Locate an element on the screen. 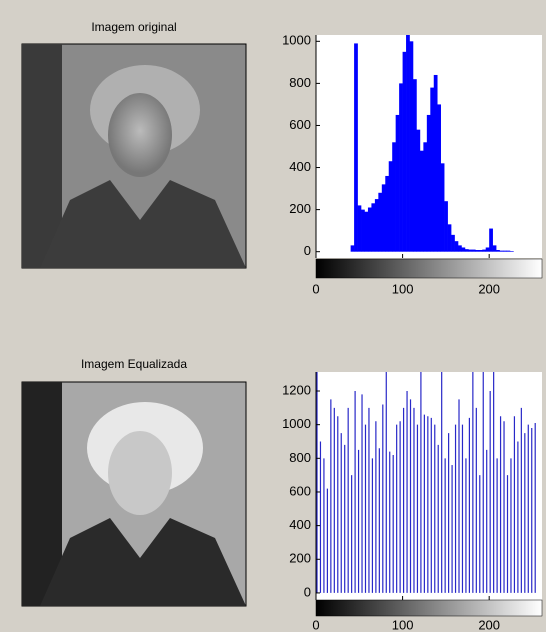 The image size is (546, 632). photo-equalized is located at coordinates (134, 494).